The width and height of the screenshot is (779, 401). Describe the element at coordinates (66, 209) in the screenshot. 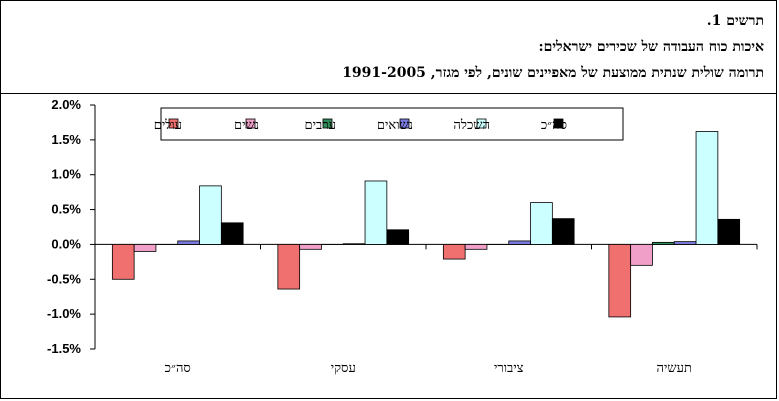

I see `y-tick-label: 0.5%` at that location.